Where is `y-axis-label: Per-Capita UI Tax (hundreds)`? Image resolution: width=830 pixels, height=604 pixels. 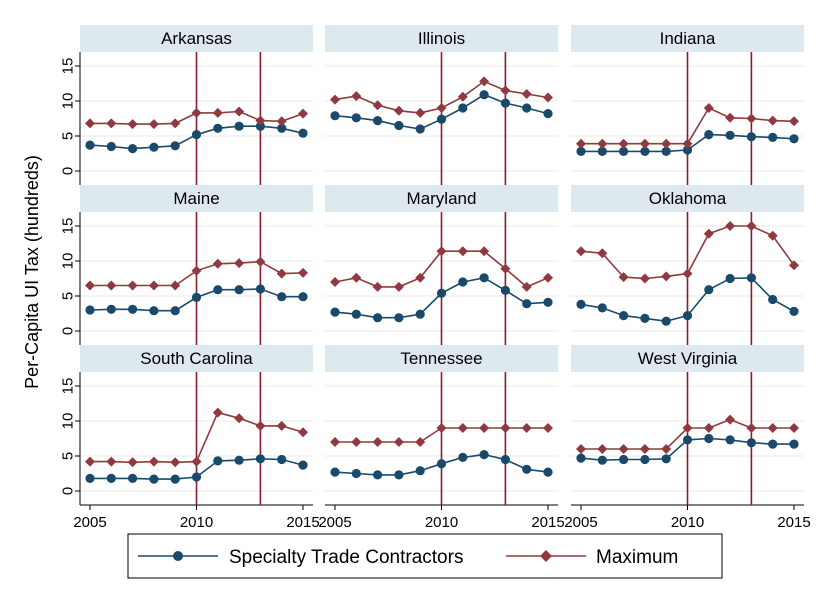
y-axis-label: Per-Capita UI Tax (hundreds) is located at coordinates (32, 272).